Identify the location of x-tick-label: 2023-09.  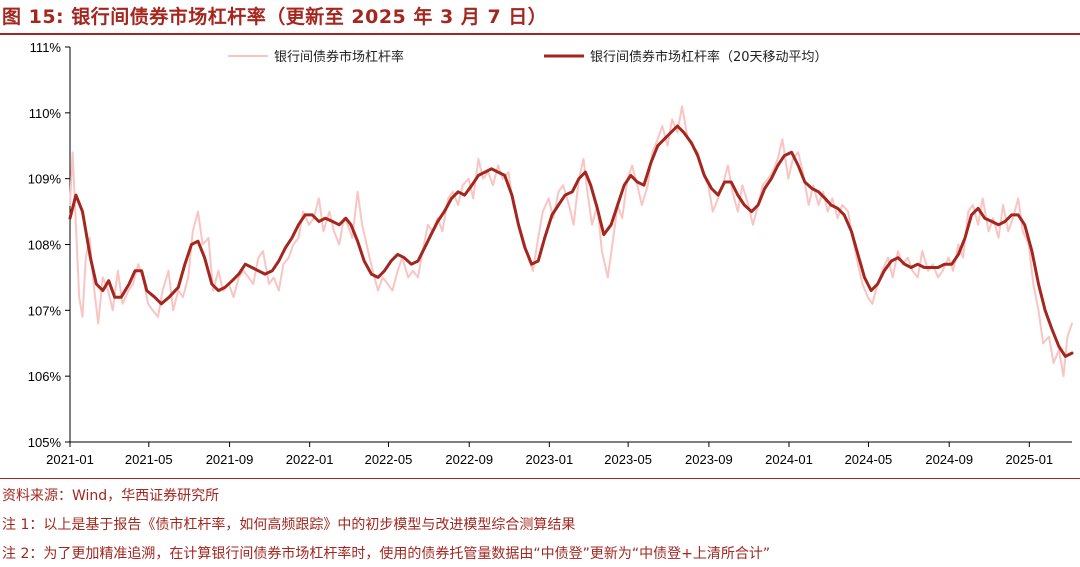
(709, 459).